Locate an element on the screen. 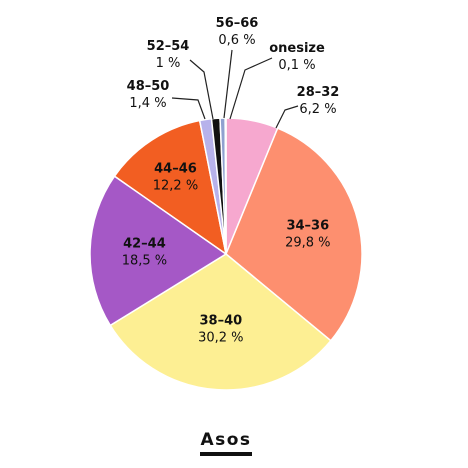 The image size is (468, 468). slice-42–44 is located at coordinates (158, 251).